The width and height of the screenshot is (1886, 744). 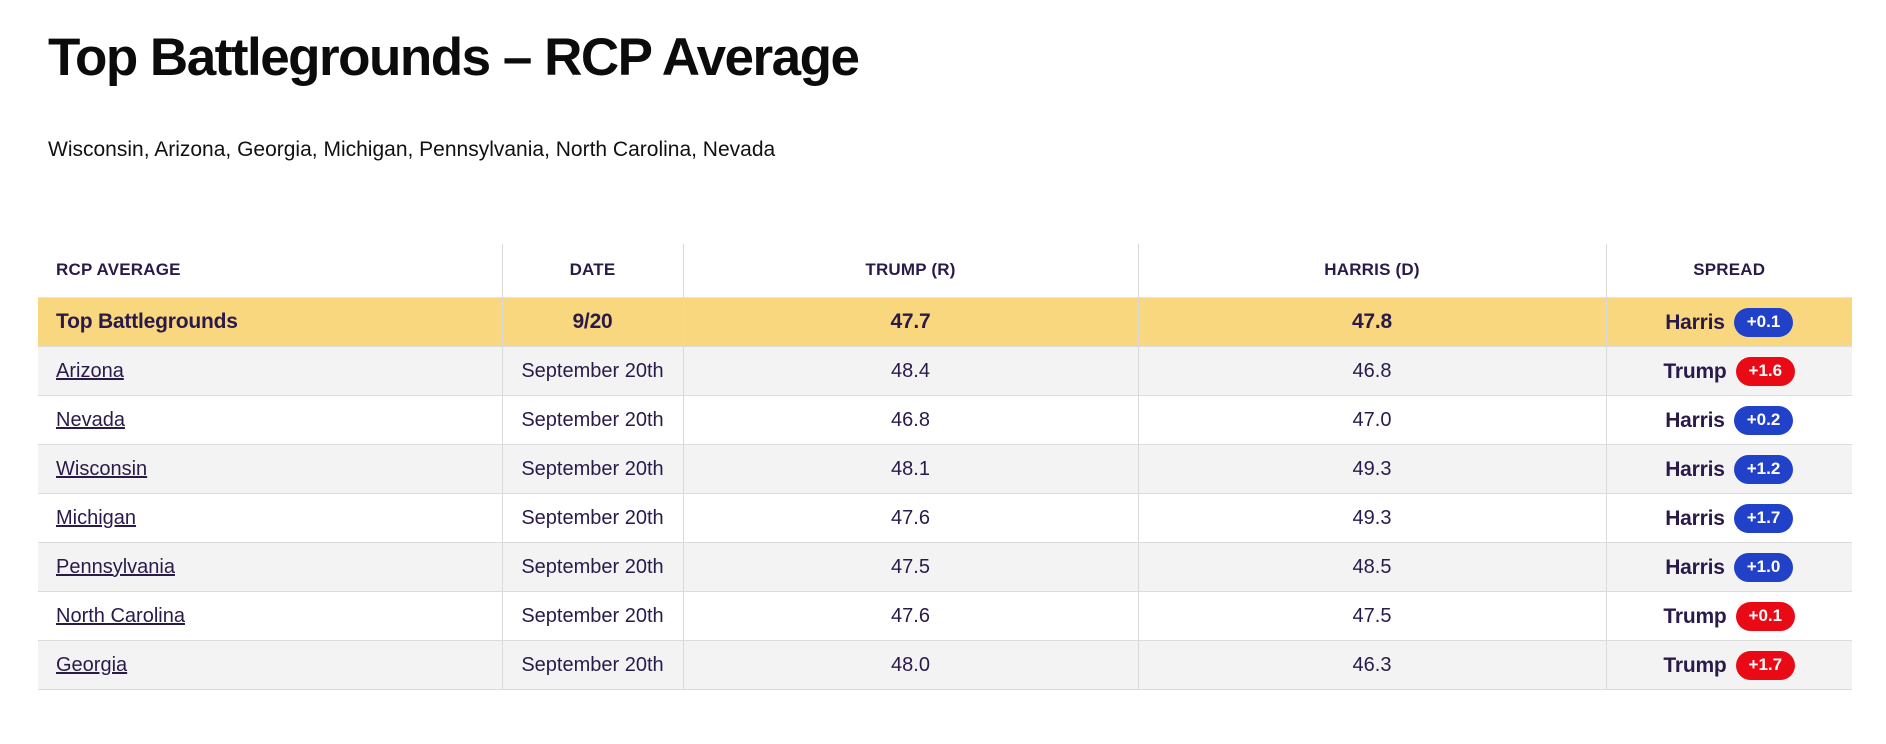 What do you see at coordinates (90, 419) in the screenshot?
I see `state-link-nevada: Nevada` at bounding box center [90, 419].